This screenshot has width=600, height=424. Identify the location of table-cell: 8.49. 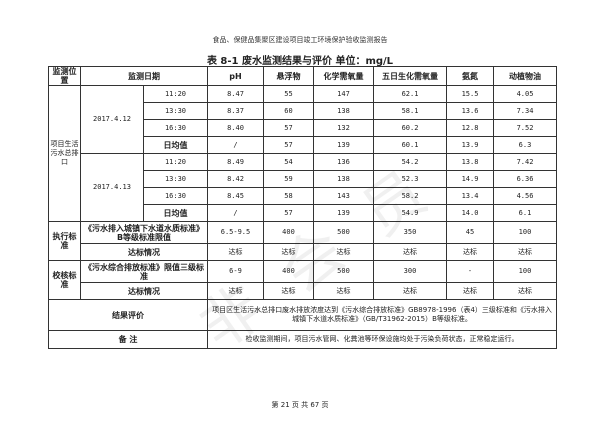
(235, 162).